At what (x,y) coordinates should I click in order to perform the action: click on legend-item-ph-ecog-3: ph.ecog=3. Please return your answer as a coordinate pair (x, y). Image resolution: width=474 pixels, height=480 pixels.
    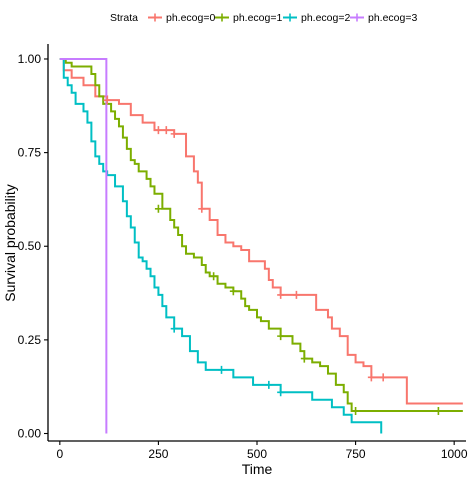
    Looking at the image, I should click on (383, 18).